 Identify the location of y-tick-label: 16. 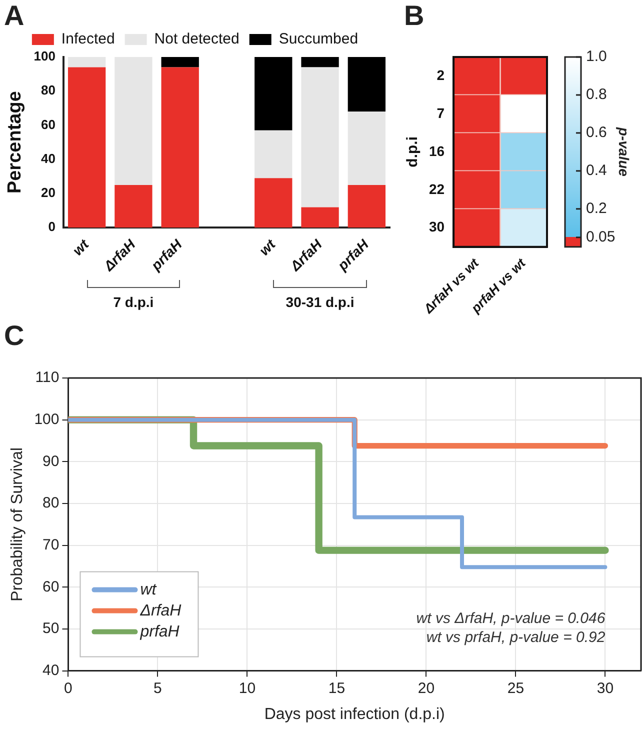
(436, 150).